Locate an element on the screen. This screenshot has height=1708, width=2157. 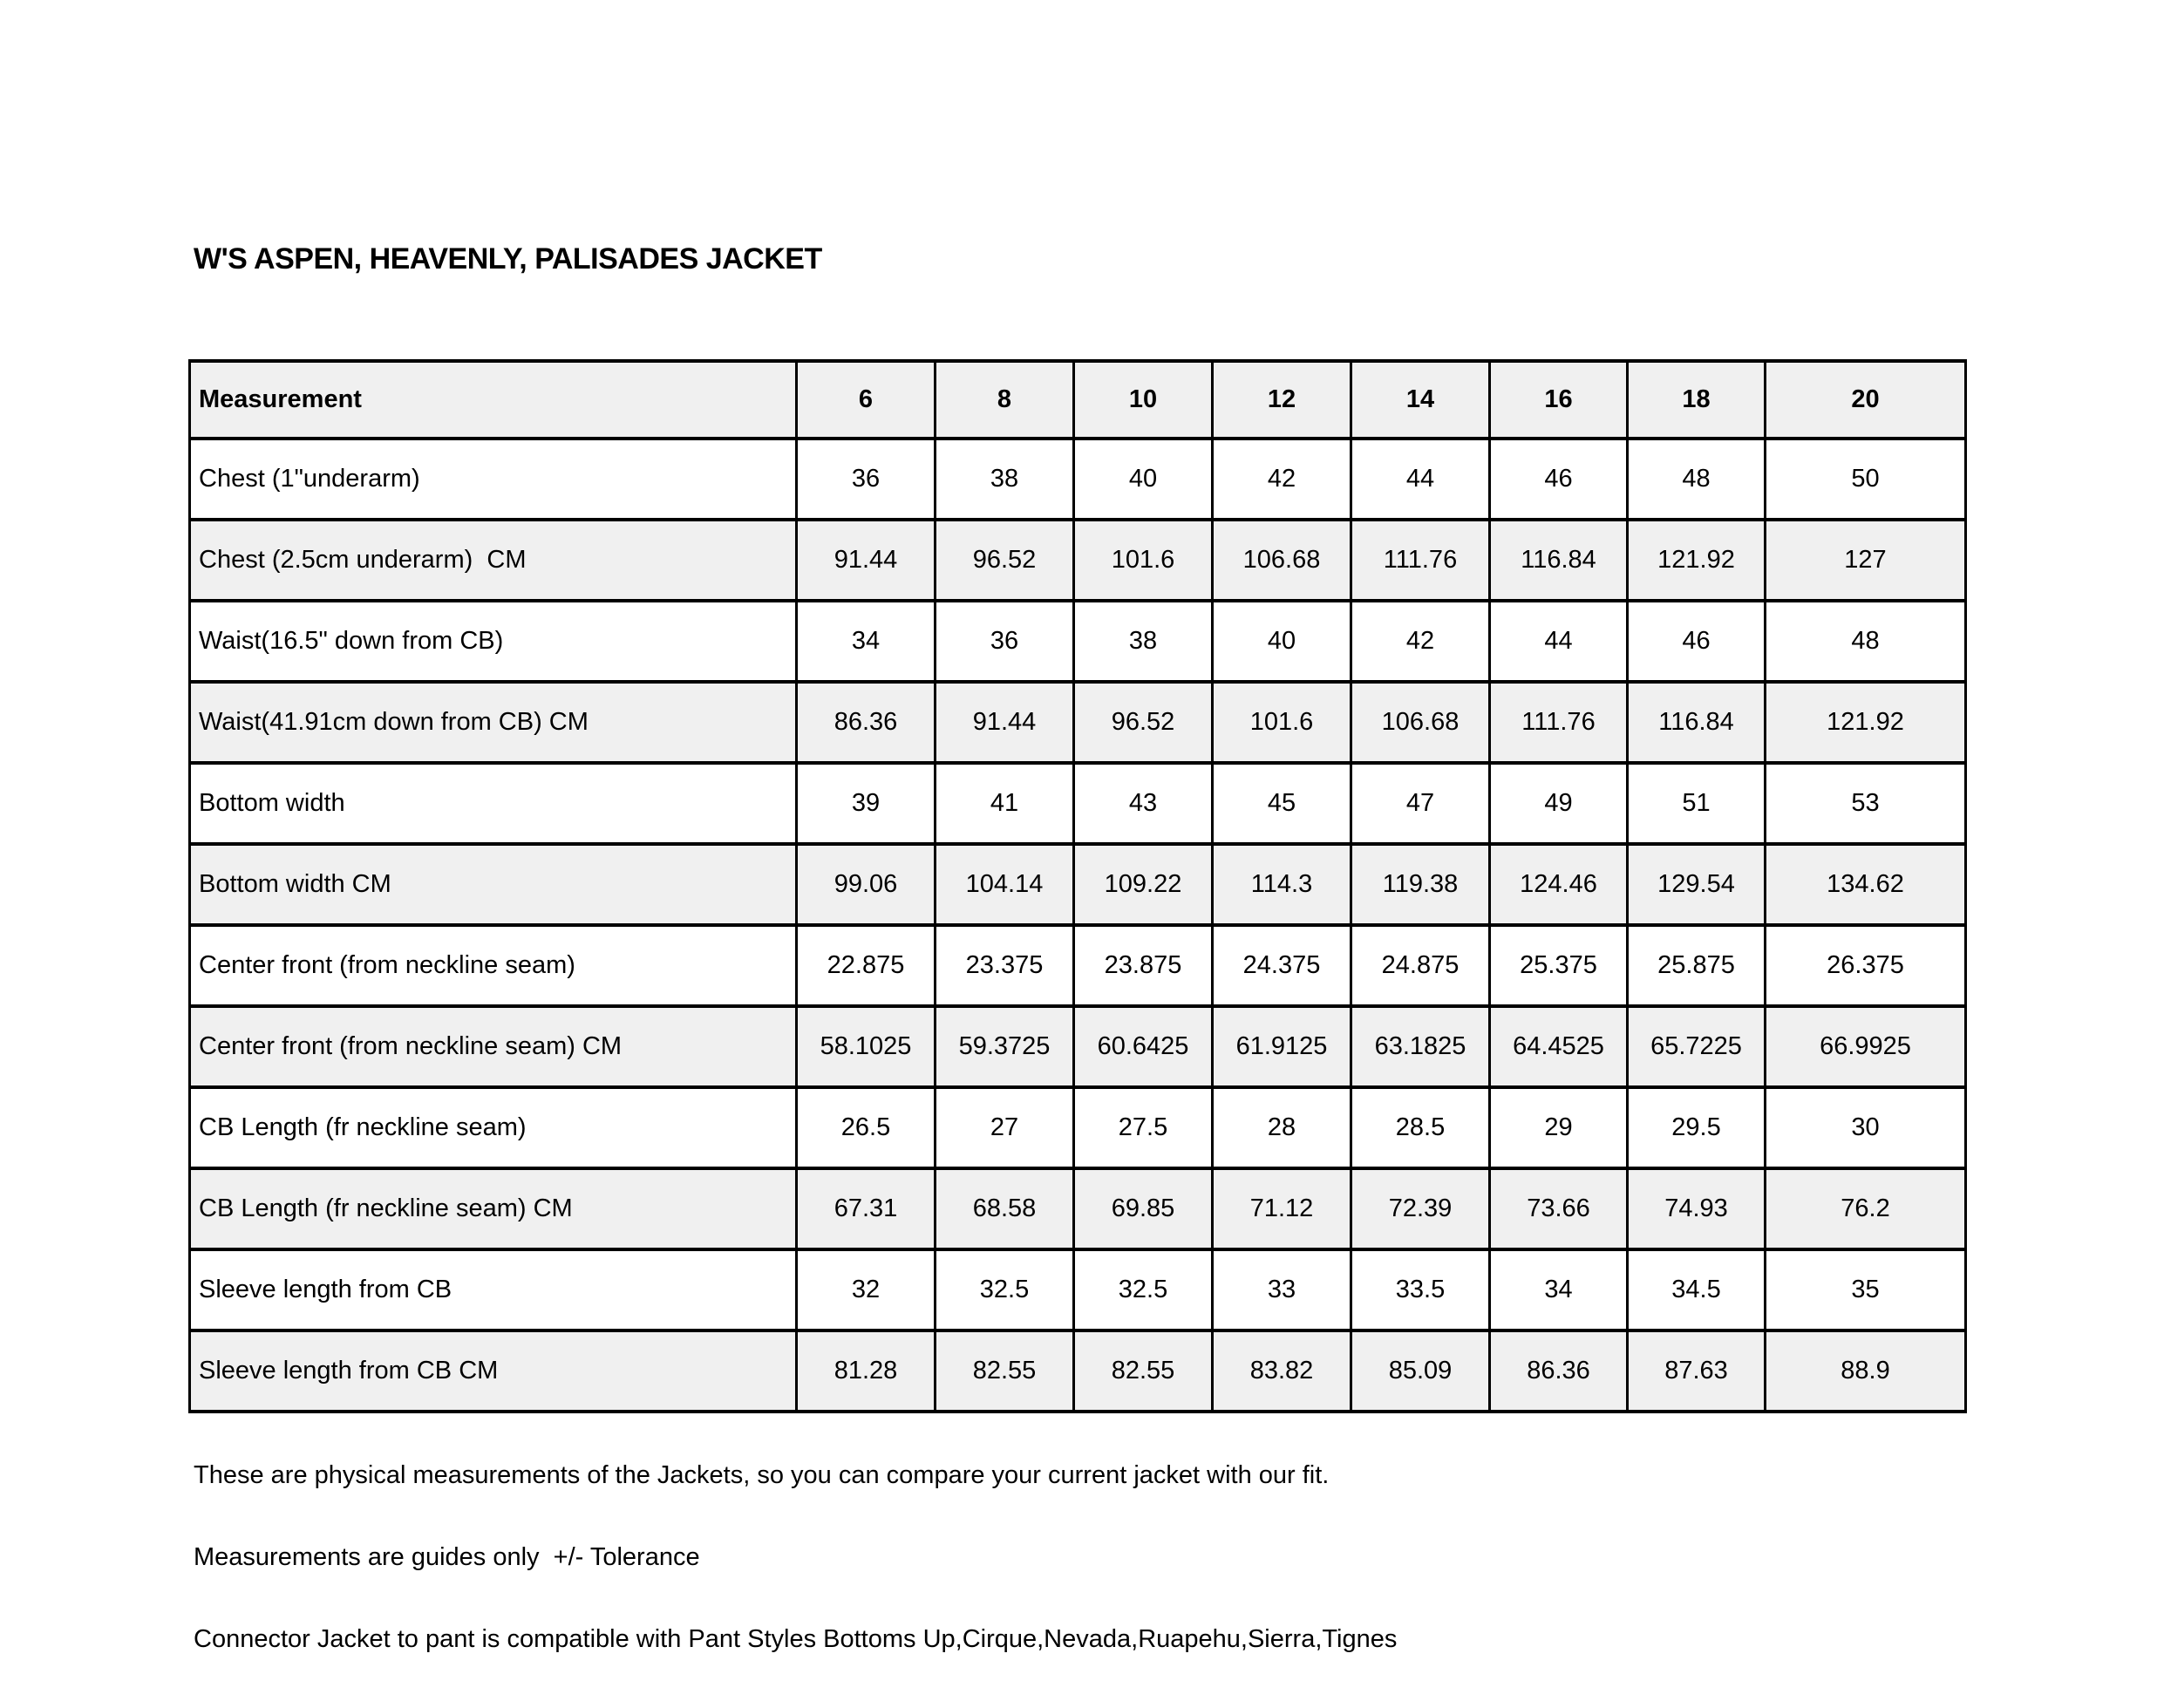
measurement-cell: 24.375 is located at coordinates (1281, 965).